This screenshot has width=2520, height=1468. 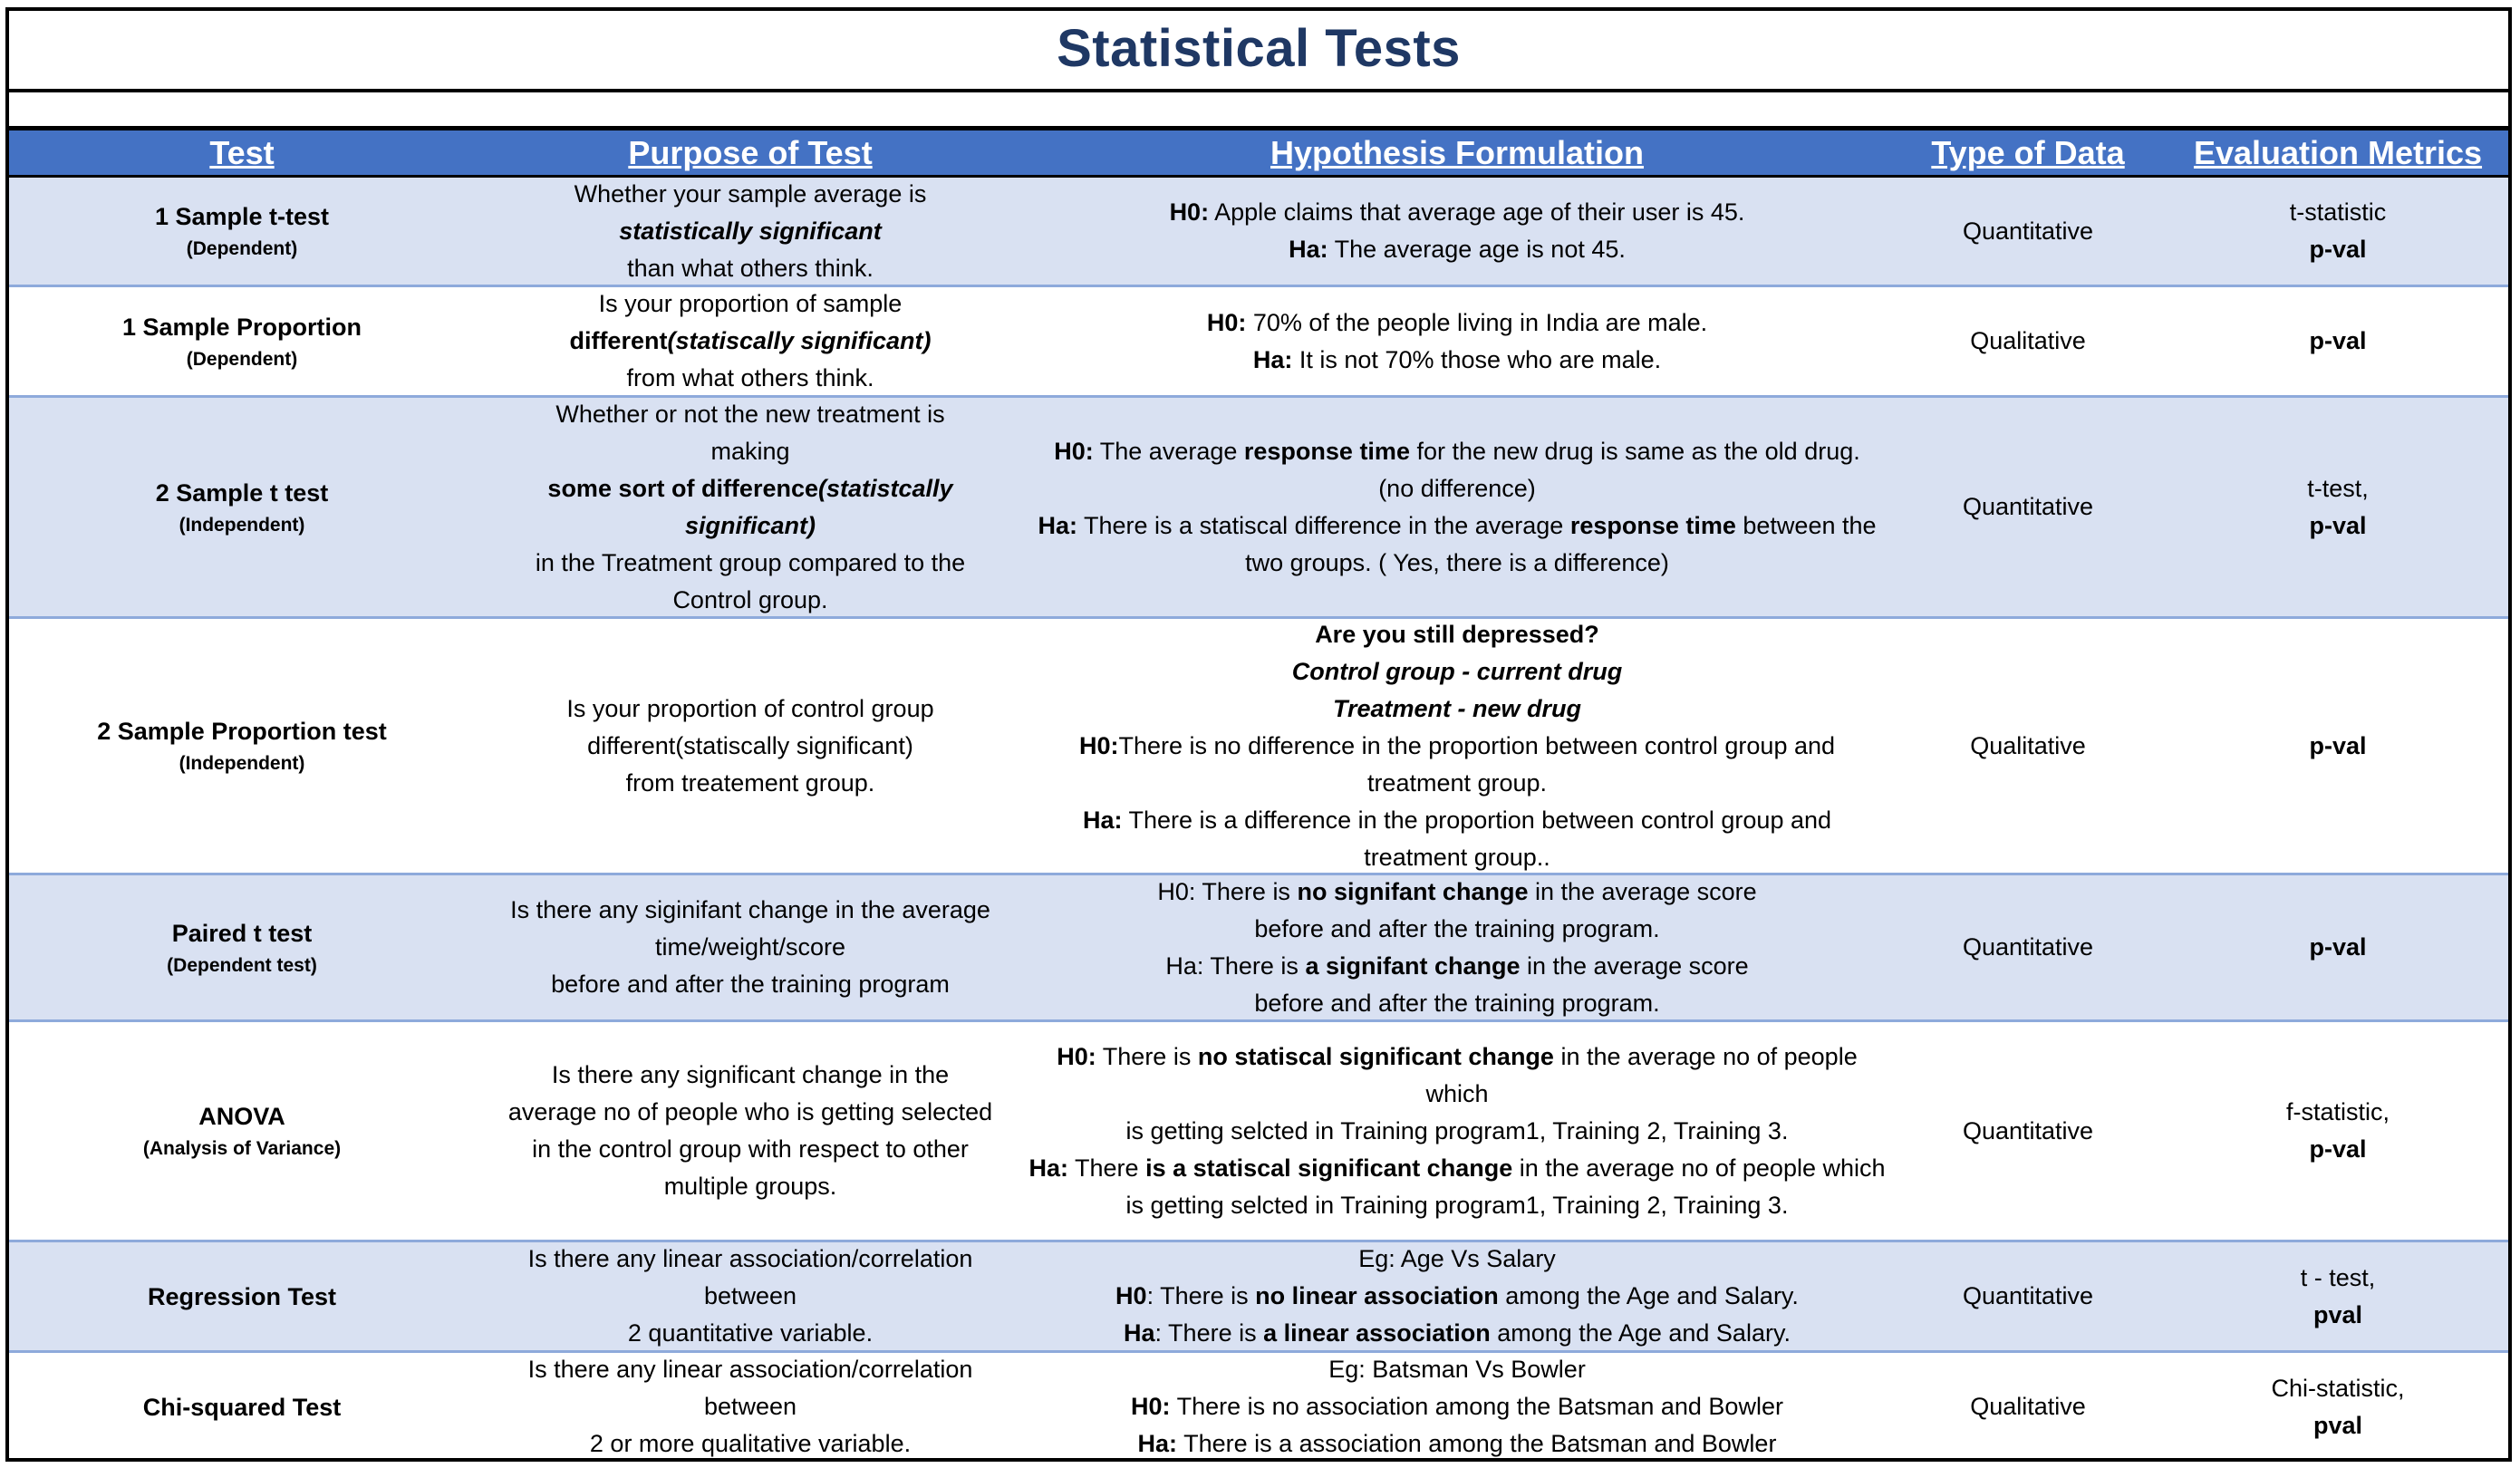 What do you see at coordinates (1457, 858) in the screenshot?
I see `text-line: treatment group..` at bounding box center [1457, 858].